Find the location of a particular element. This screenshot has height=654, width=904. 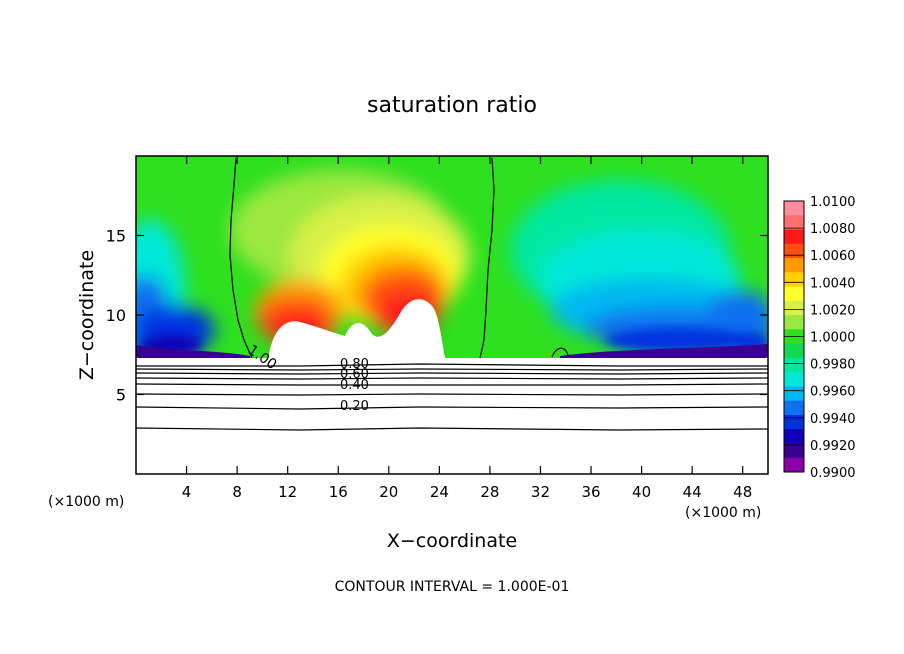

contour-label-0-60: 0.60 is located at coordinates (354, 374).